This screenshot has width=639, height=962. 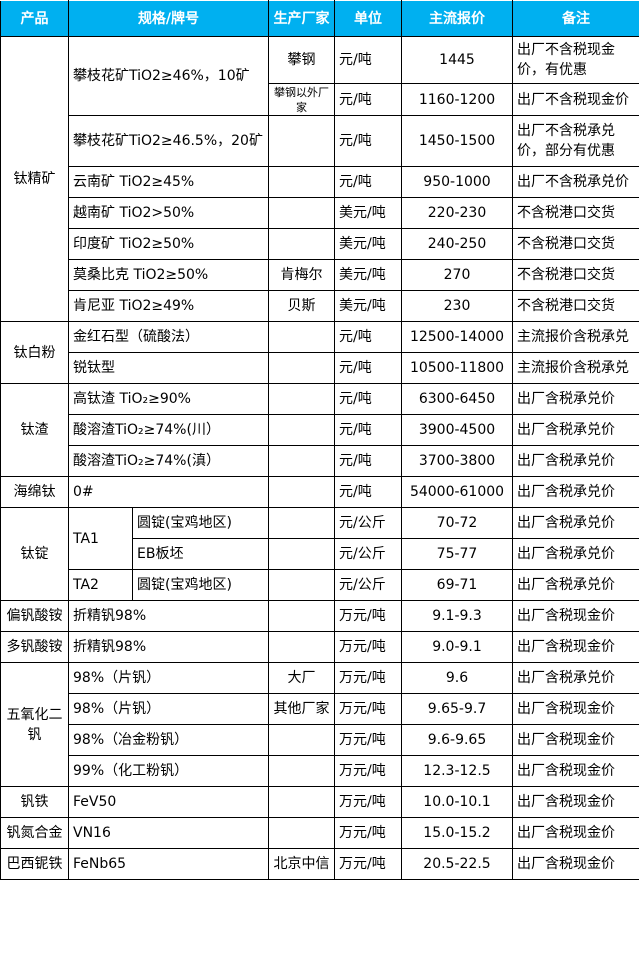 I want to click on spec-cell: EB板坯, so click(x=200, y=554).